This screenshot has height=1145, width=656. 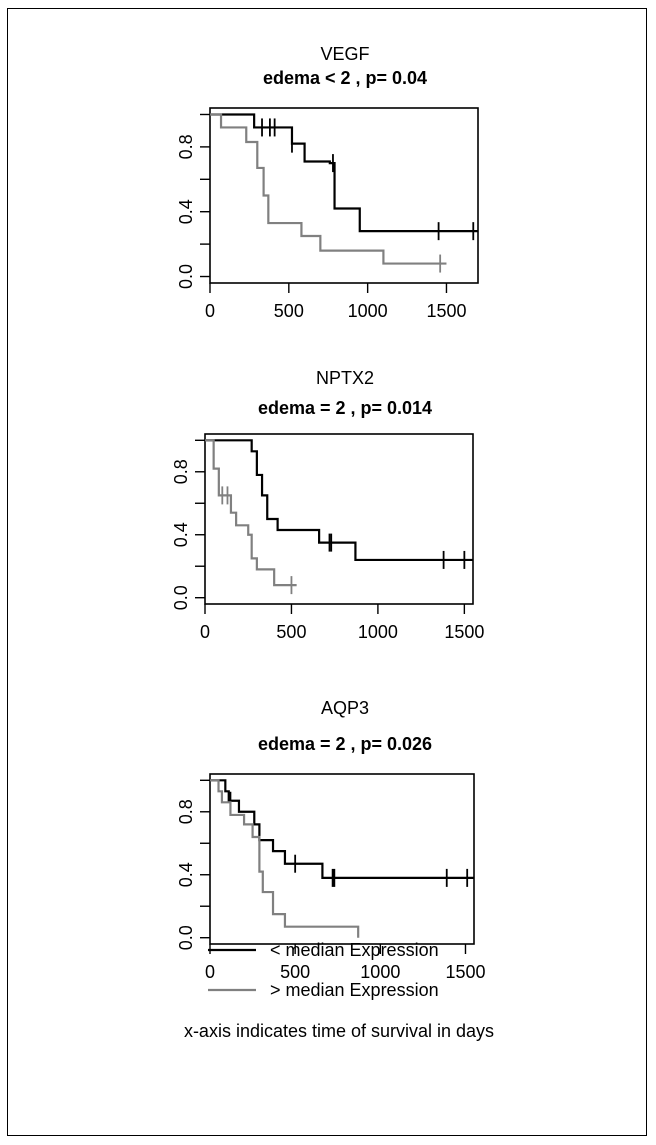 I want to click on legend: < median Expression > median Expression, so click(x=323, y=970).